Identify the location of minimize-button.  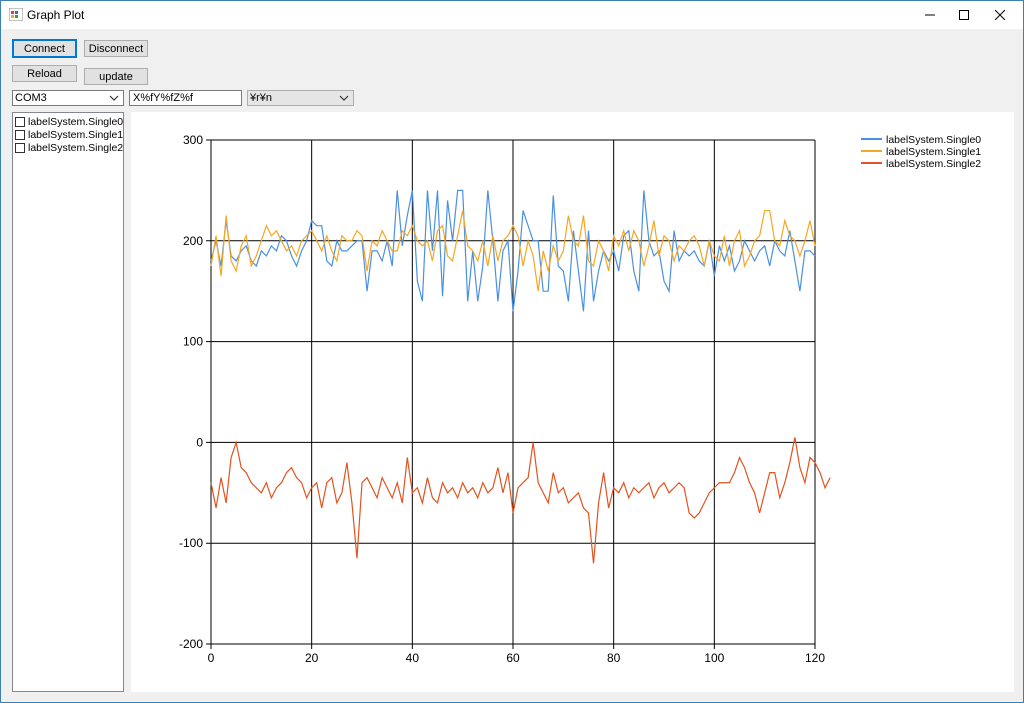
(930, 15).